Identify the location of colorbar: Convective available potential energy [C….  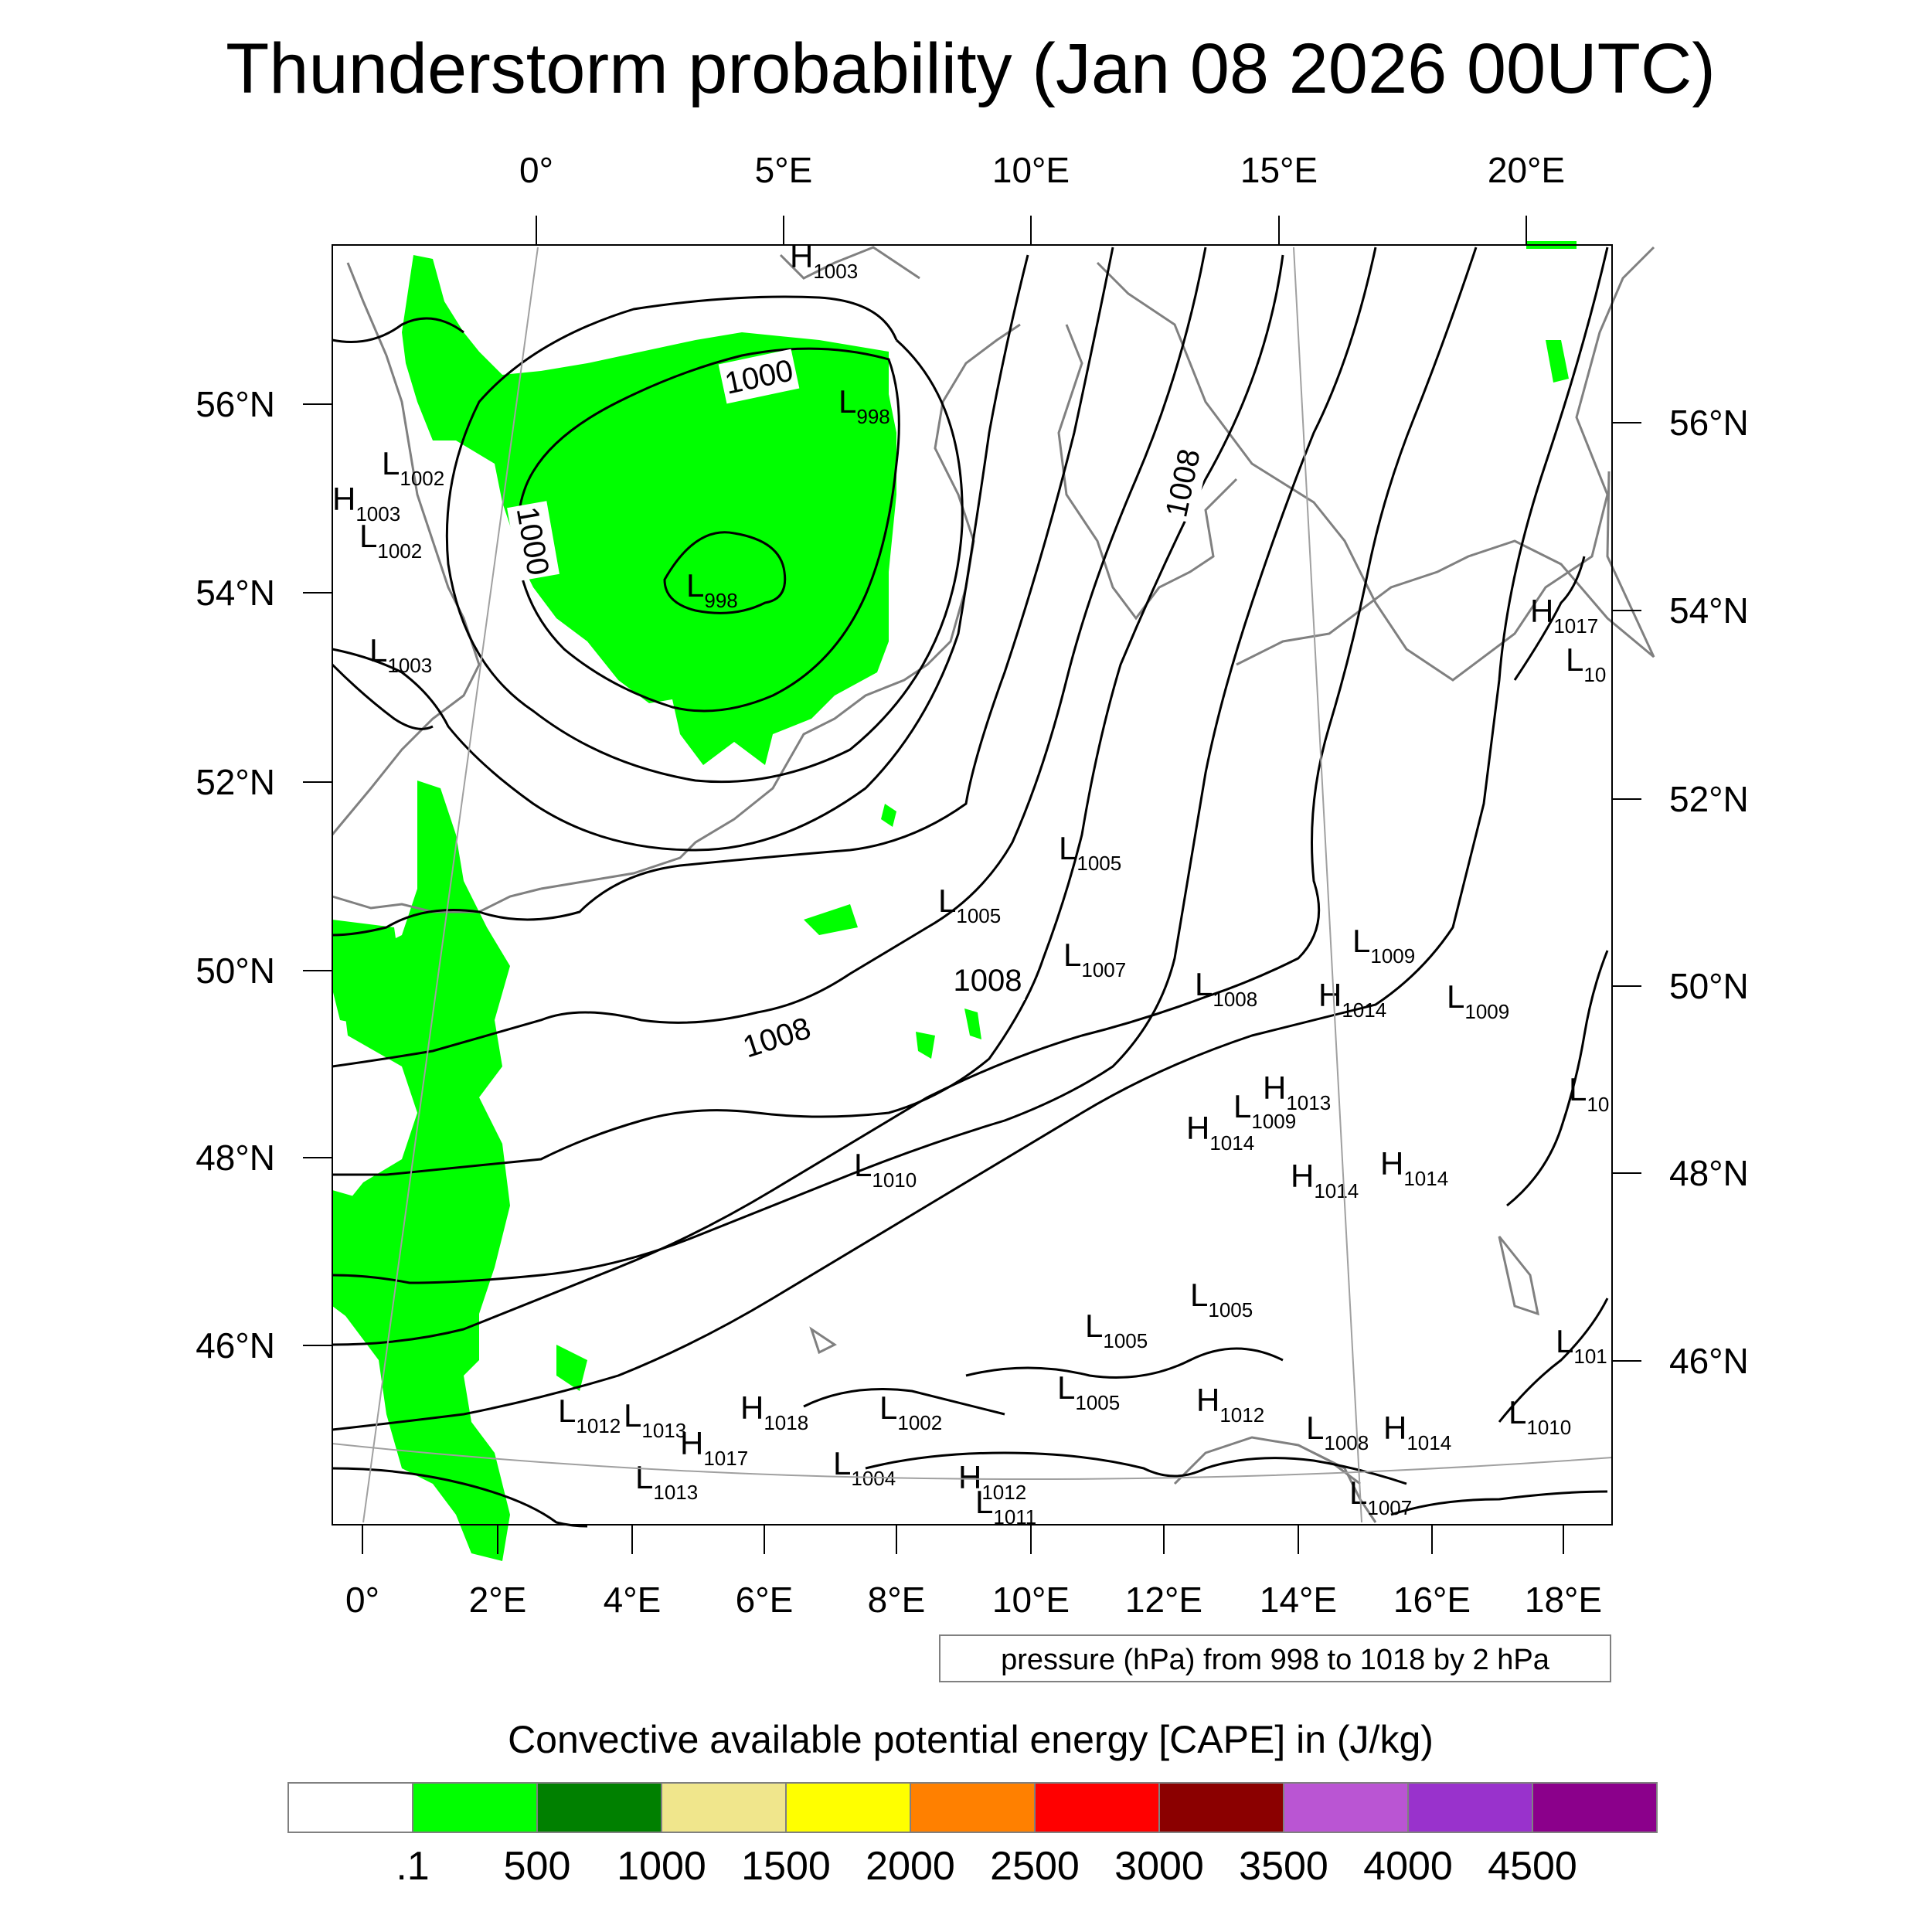
(972, 1803).